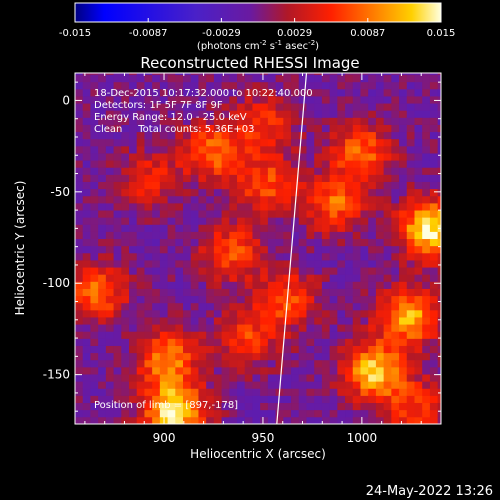  I want to click on colorbar-tick-label: -0.015, so click(75, 33).